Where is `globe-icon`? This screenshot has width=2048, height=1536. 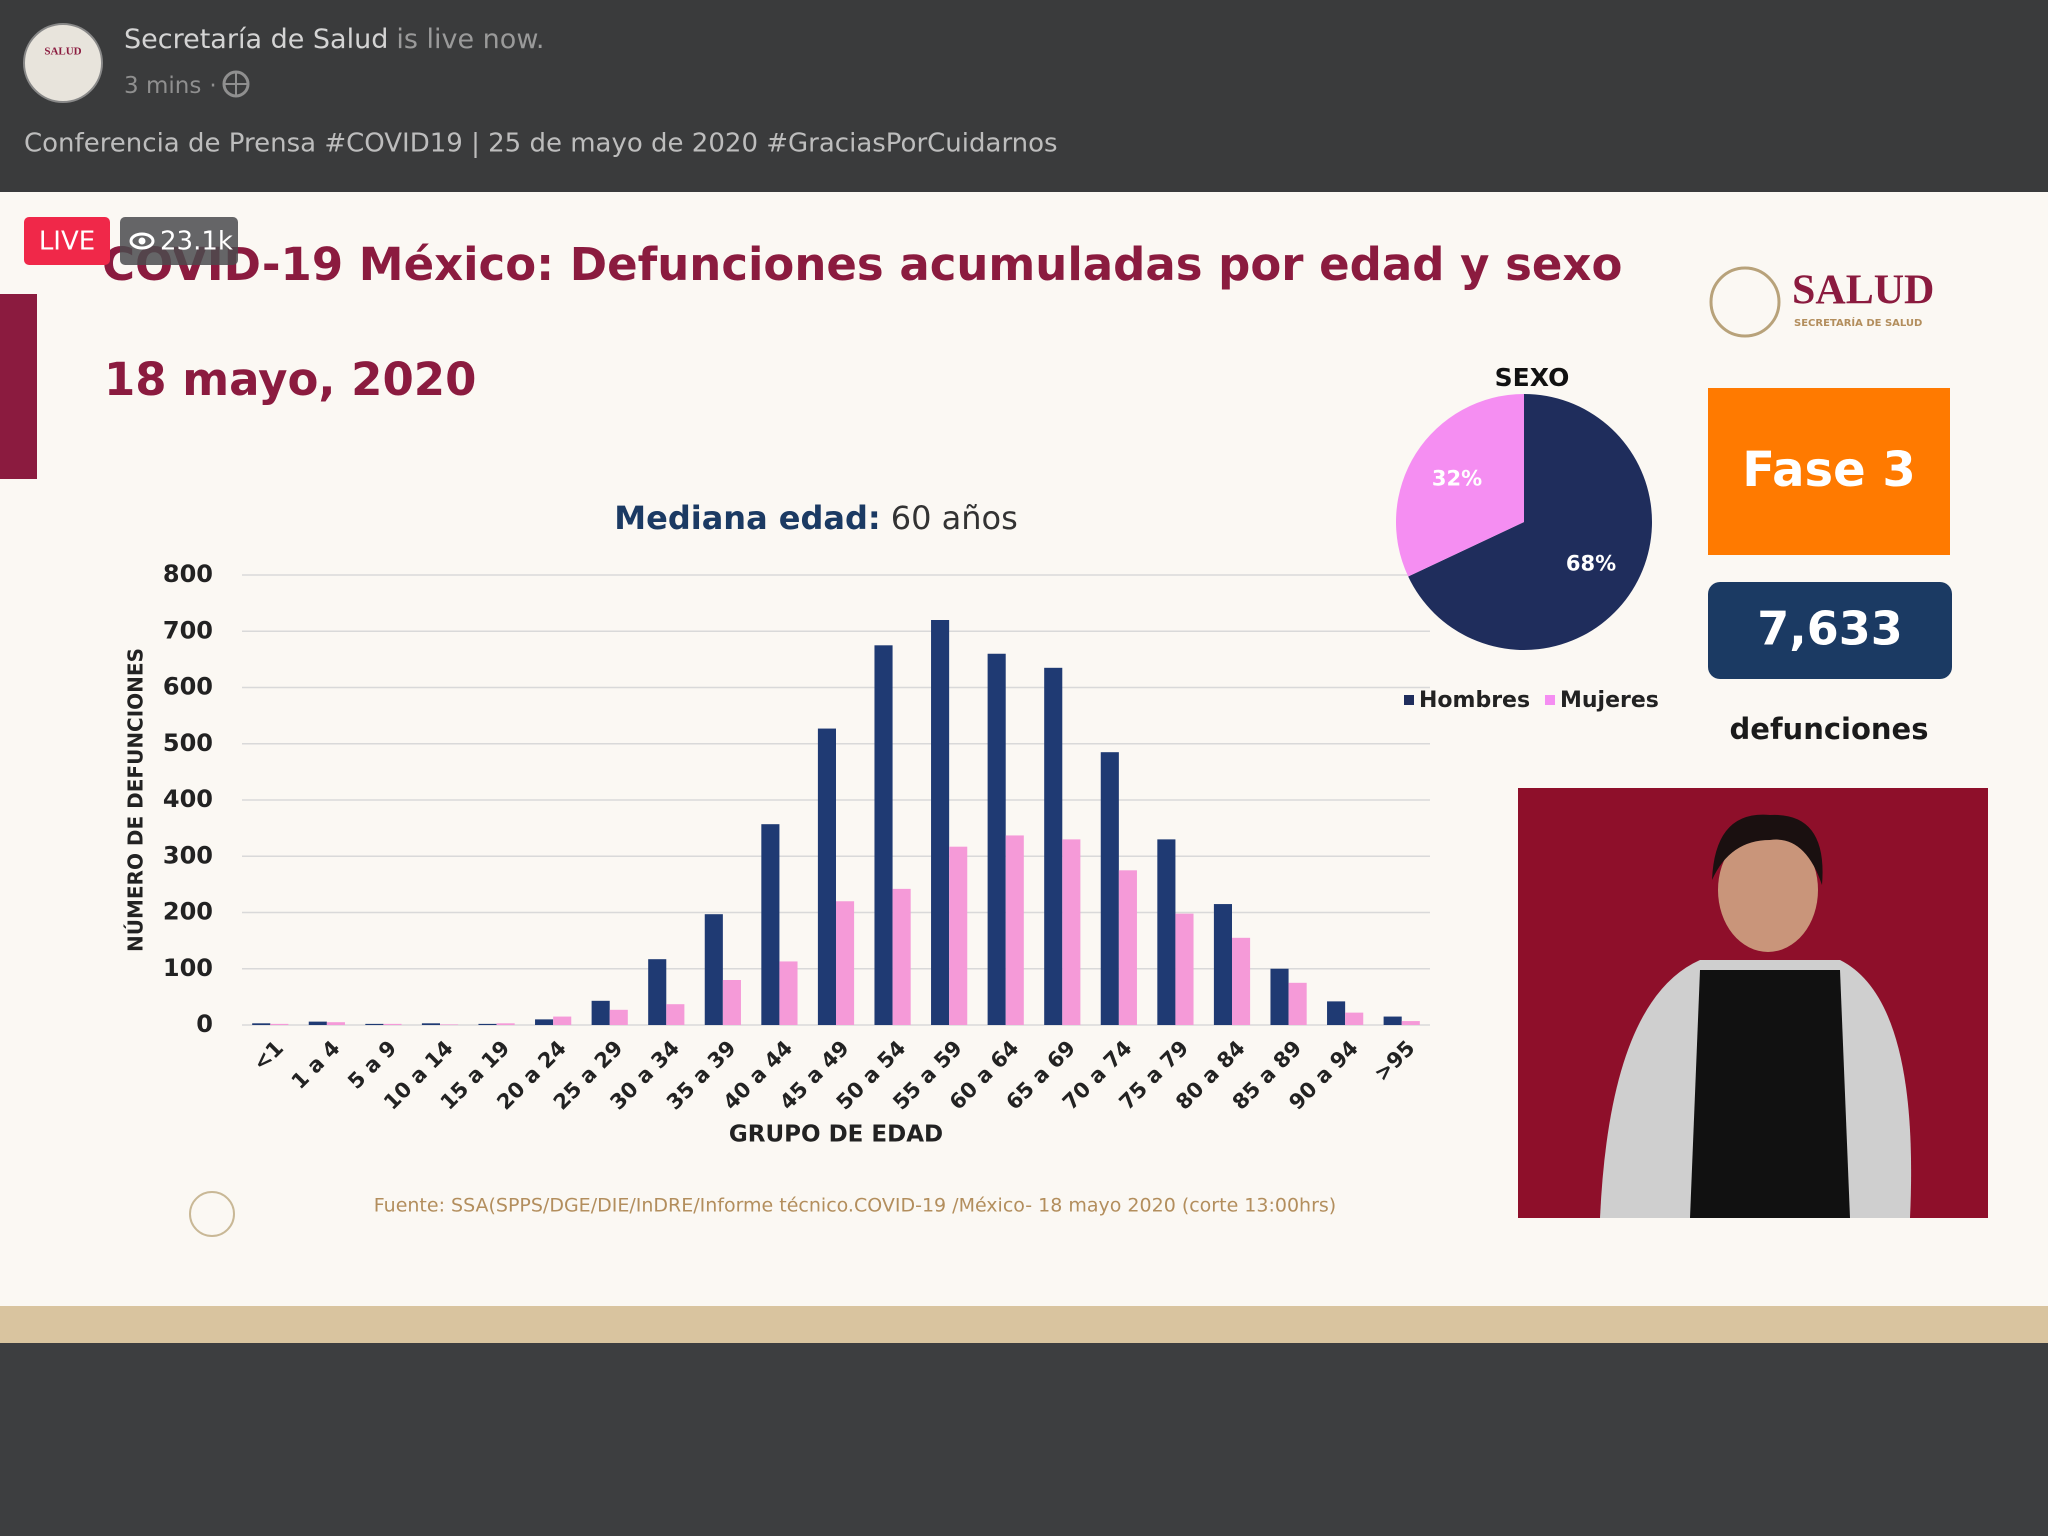
globe-icon is located at coordinates (236, 84).